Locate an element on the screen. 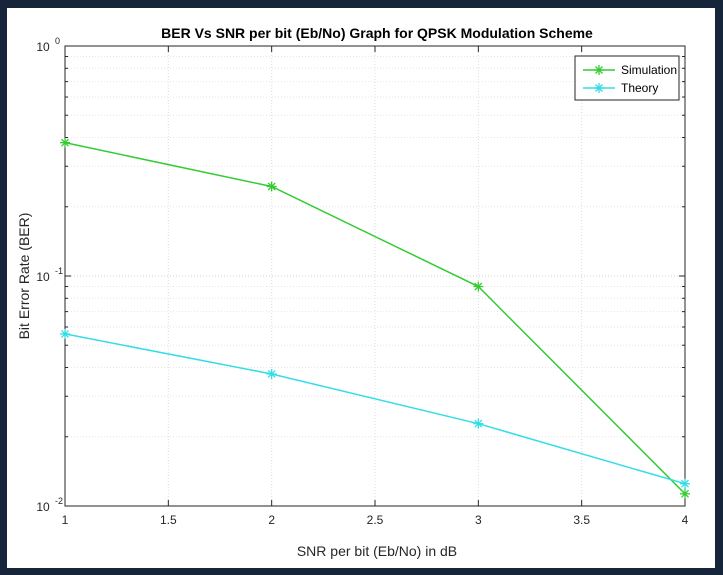 Image resolution: width=723 pixels, height=575 pixels. x-tick-label: 3 is located at coordinates (478, 520).